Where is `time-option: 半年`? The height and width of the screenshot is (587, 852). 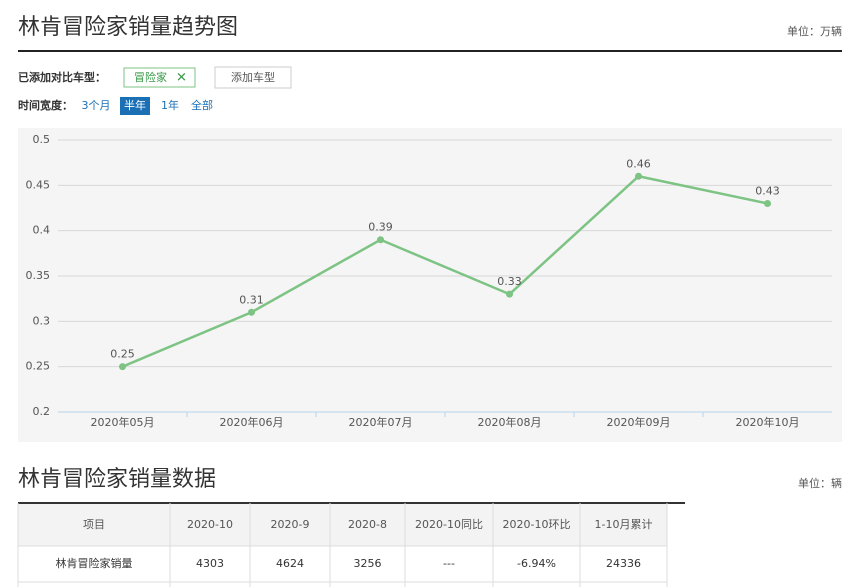
time-option: 半年 is located at coordinates (135, 105).